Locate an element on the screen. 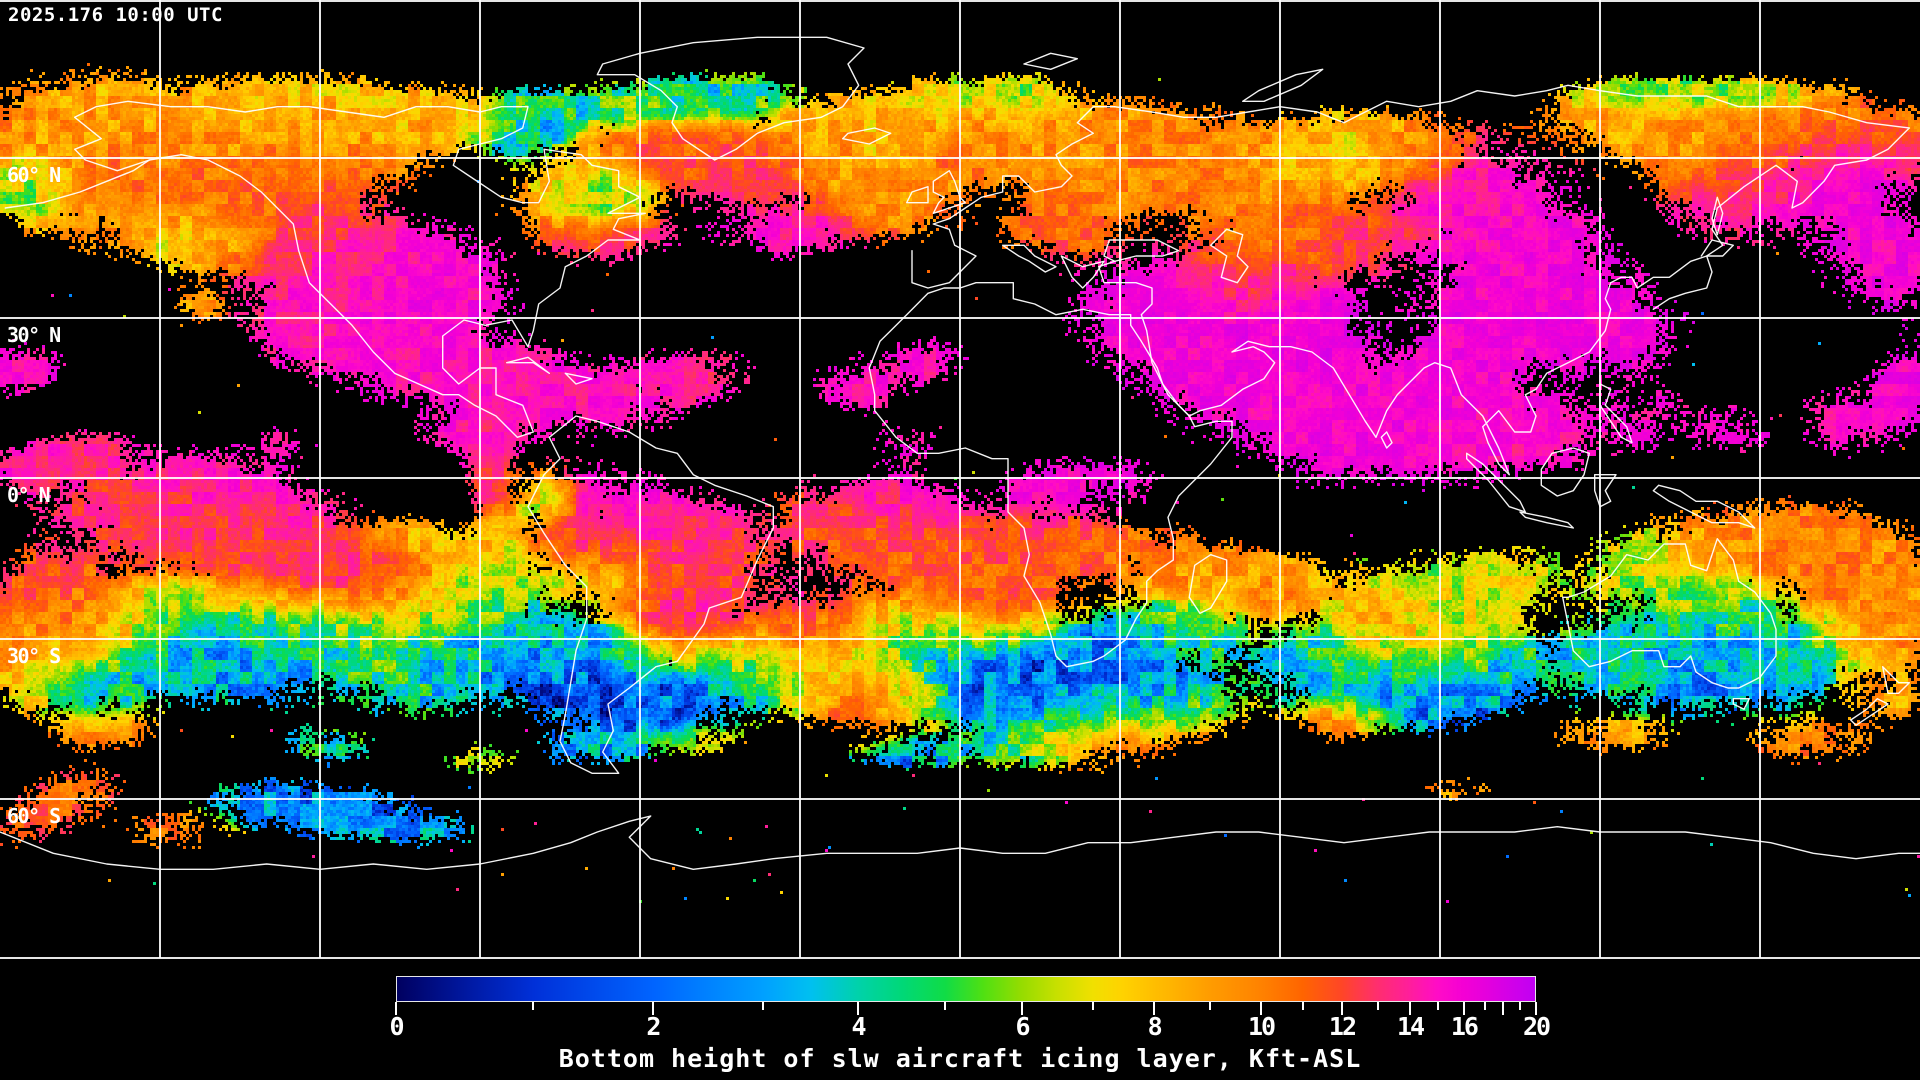  coastline-sumatra is located at coordinates (1496, 482).